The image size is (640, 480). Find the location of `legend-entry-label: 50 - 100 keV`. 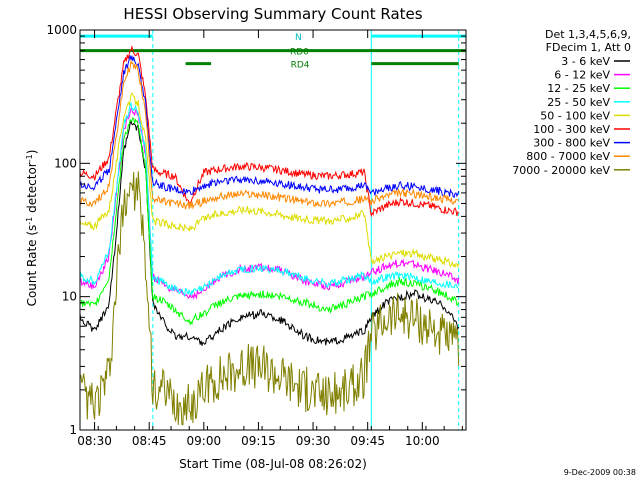

legend-entry-label: 50 - 100 keV is located at coordinates (575, 115).